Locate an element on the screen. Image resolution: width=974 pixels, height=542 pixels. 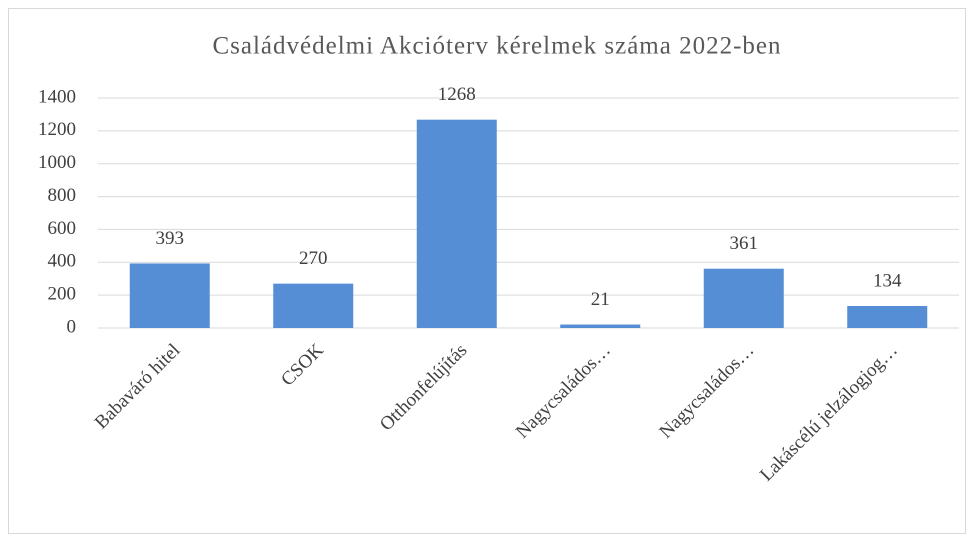
y-tick-label: 200 is located at coordinates (62, 294).